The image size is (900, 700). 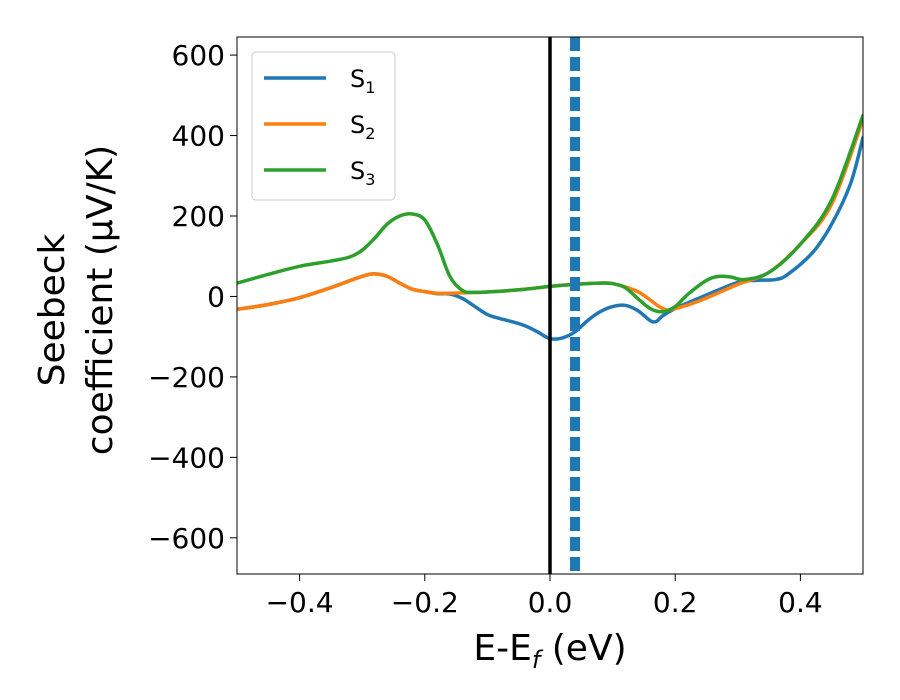 I want to click on y-tick-label: −200, so click(x=186, y=377).